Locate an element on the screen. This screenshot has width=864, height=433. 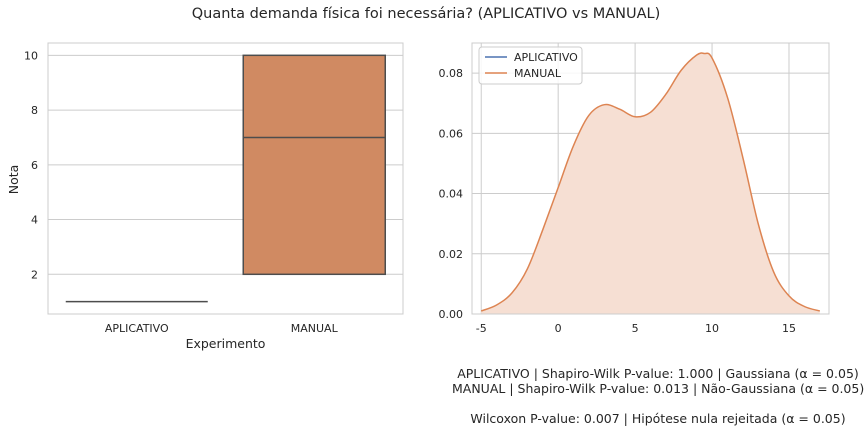
boxplot-ytick-label: 8 is located at coordinates (34, 110).